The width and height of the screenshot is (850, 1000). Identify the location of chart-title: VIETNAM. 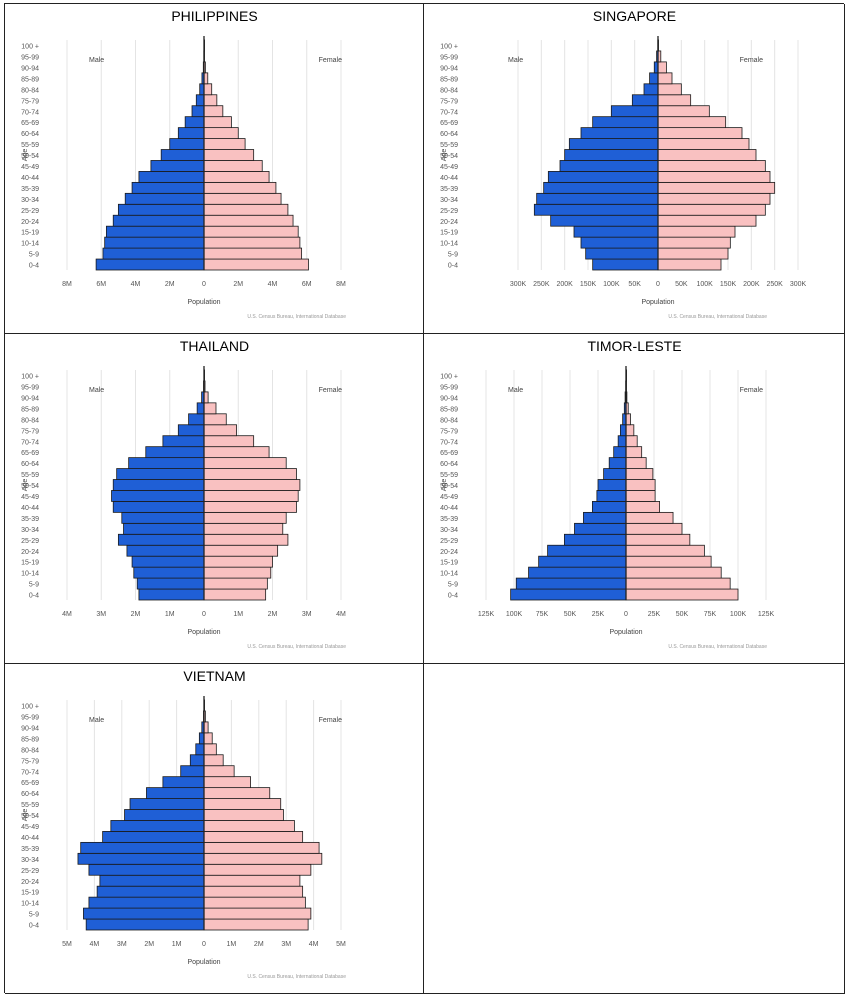
(214, 676).